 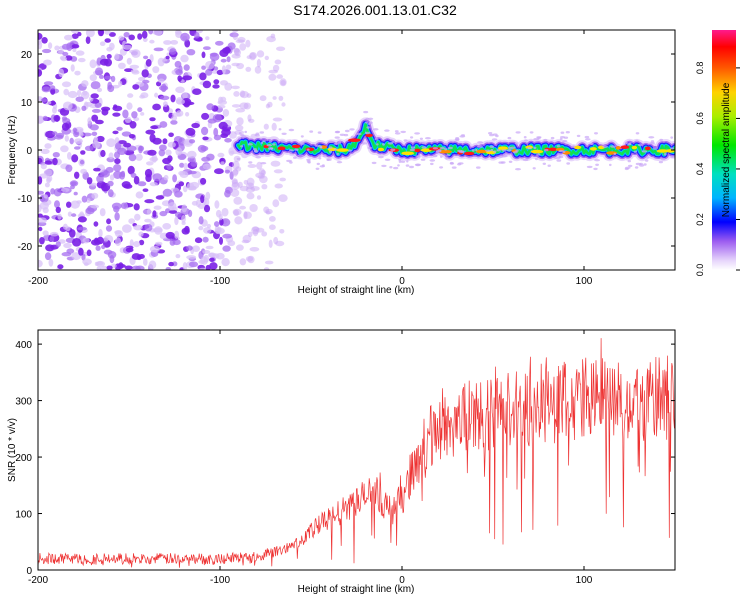 What do you see at coordinates (38, 281) in the screenshot?
I see `x-tick-label: -200` at bounding box center [38, 281].